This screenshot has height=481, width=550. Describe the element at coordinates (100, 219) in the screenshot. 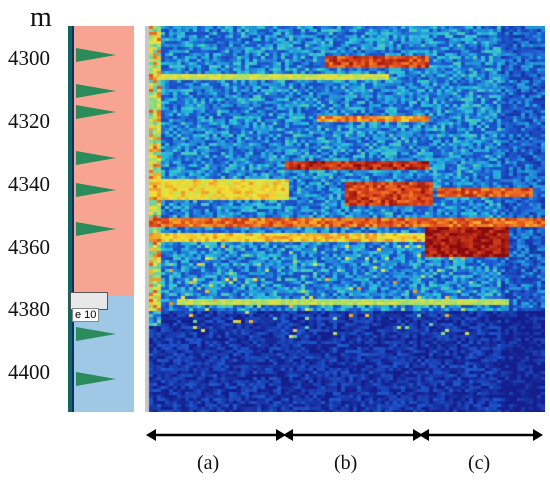

I see `well-completion-track: e 10` at that location.